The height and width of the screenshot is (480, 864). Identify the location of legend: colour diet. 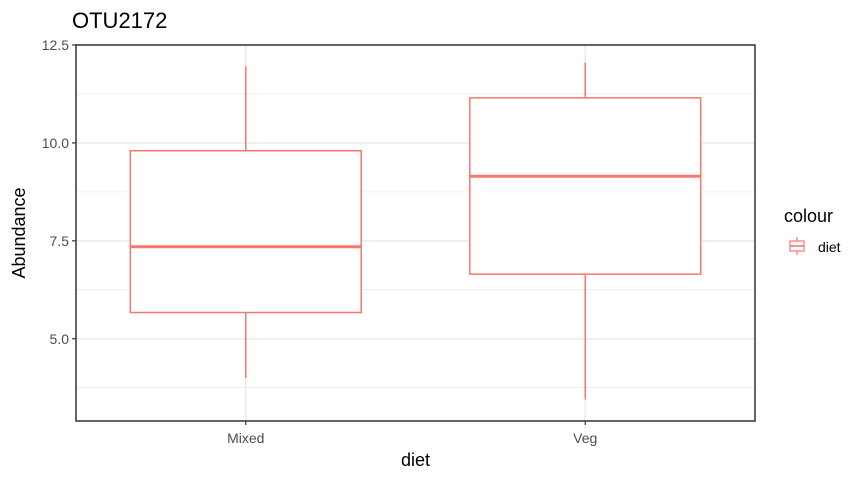
(812, 230).